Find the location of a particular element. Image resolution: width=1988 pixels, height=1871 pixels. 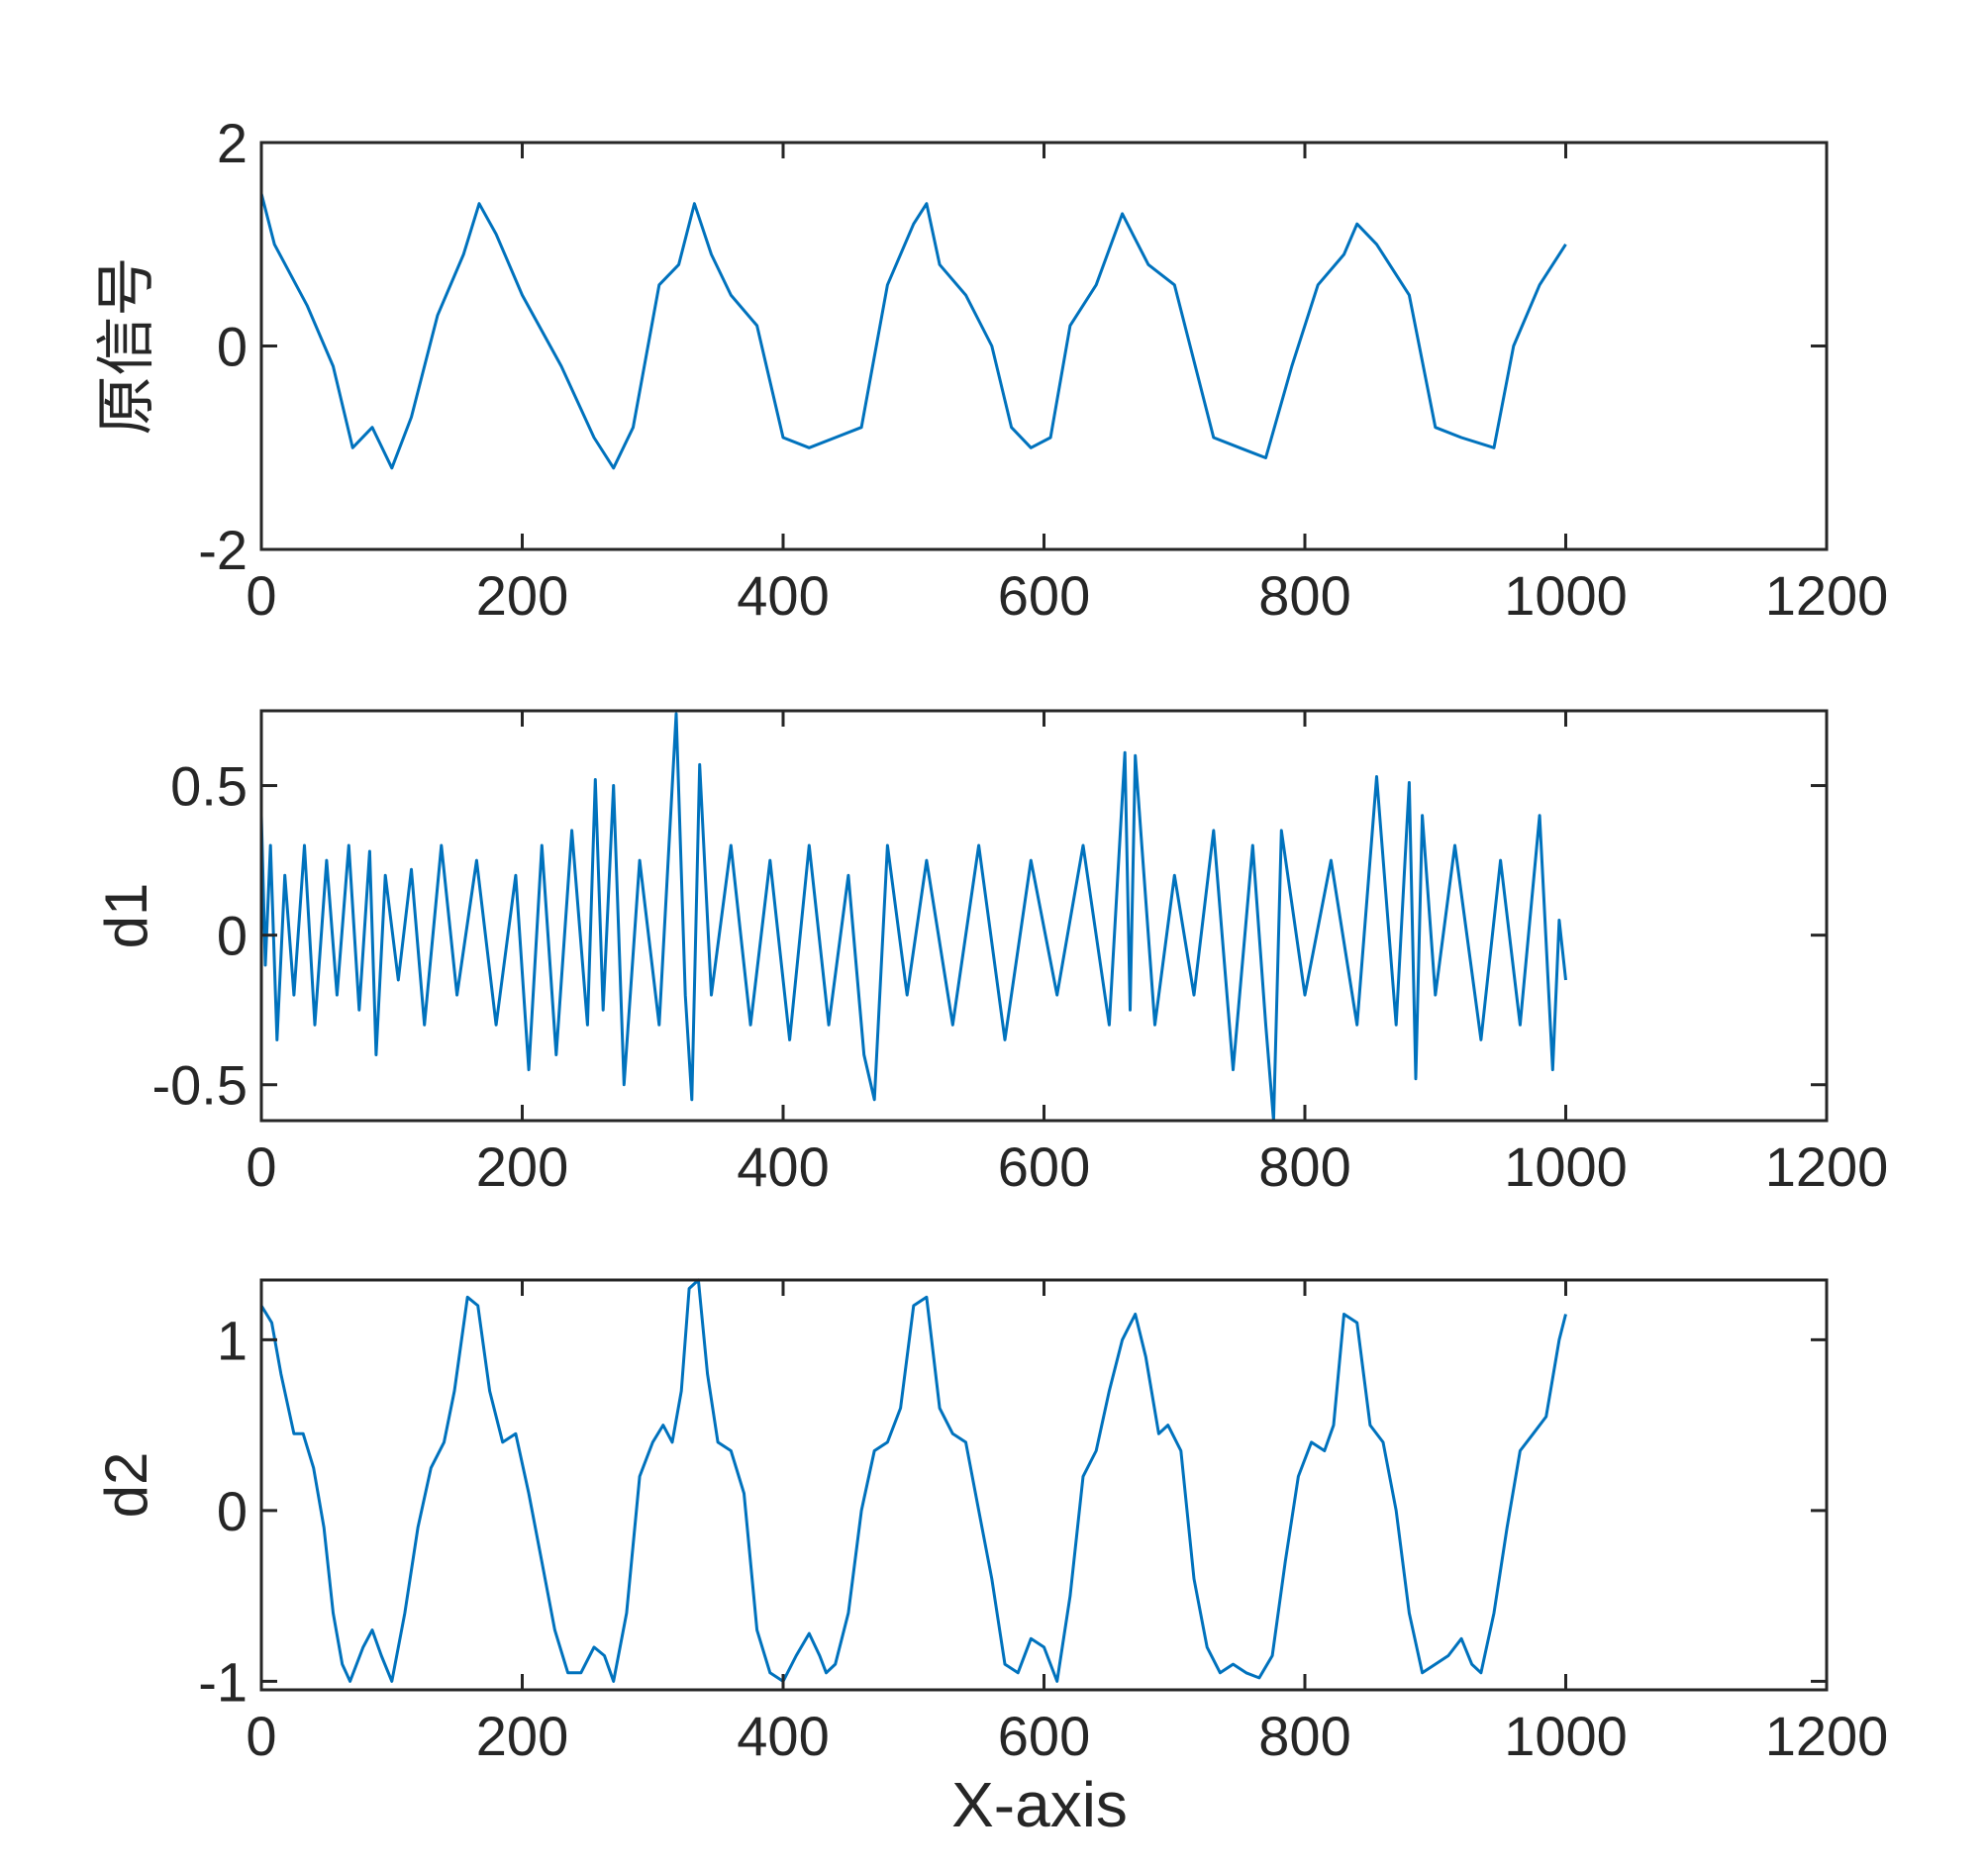

y-axis-label: d2 is located at coordinates (126, 1485).